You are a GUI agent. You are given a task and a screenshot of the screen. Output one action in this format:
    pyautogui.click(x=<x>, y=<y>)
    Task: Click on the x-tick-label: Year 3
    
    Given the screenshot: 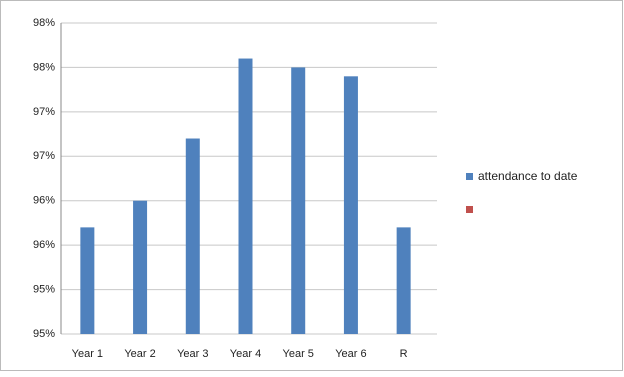 What is the action you would take?
    pyautogui.click(x=192, y=354)
    